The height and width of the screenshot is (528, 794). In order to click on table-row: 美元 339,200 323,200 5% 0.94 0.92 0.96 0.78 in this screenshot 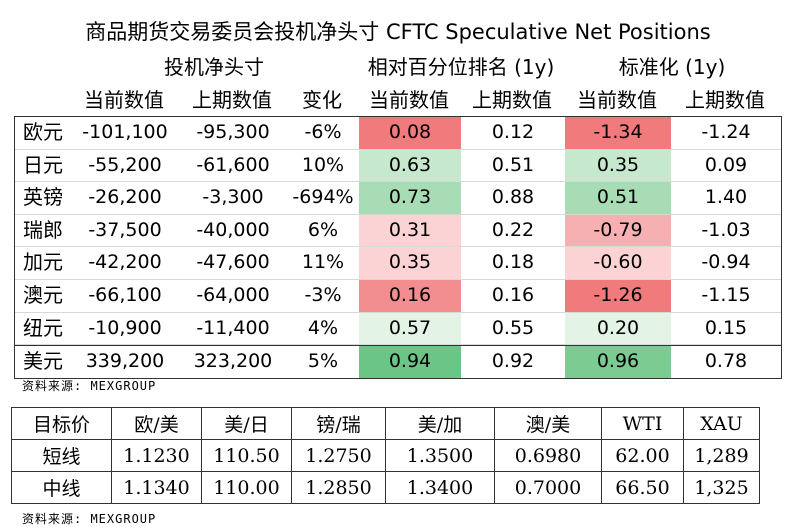, I will do `click(398, 361)`.